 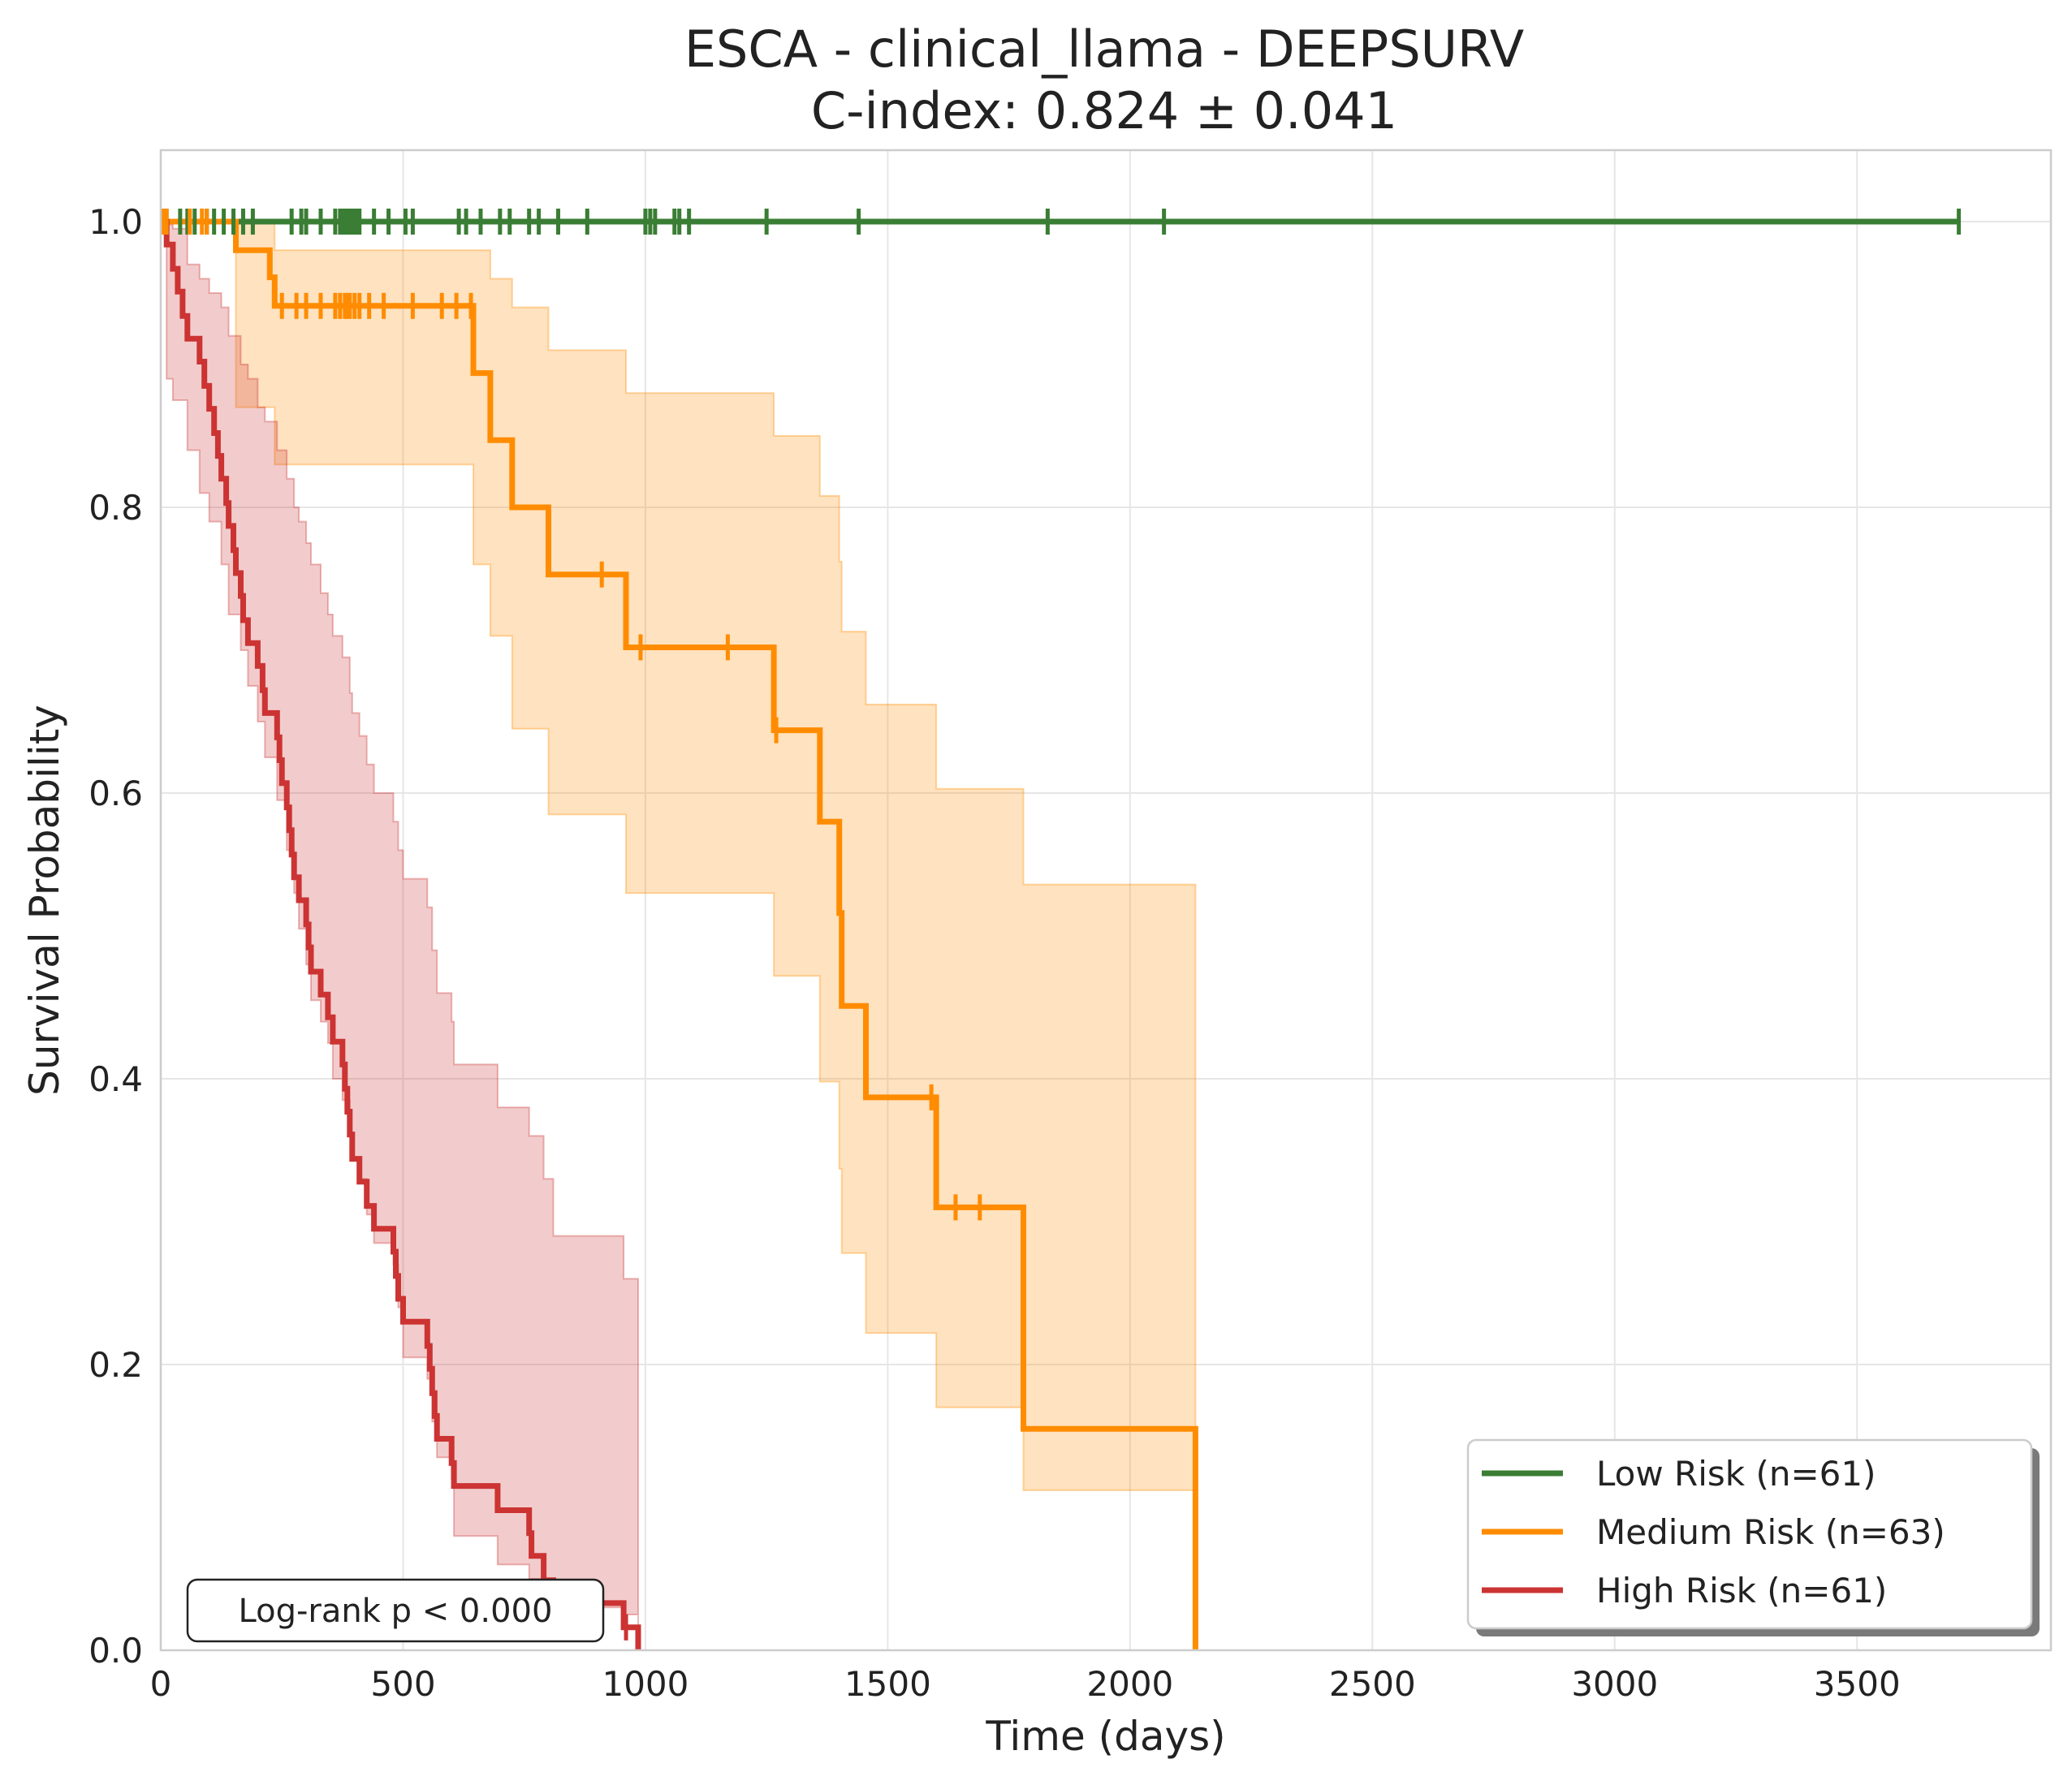 What do you see at coordinates (1614, 1684) in the screenshot?
I see `x-tick-label: 3000` at bounding box center [1614, 1684].